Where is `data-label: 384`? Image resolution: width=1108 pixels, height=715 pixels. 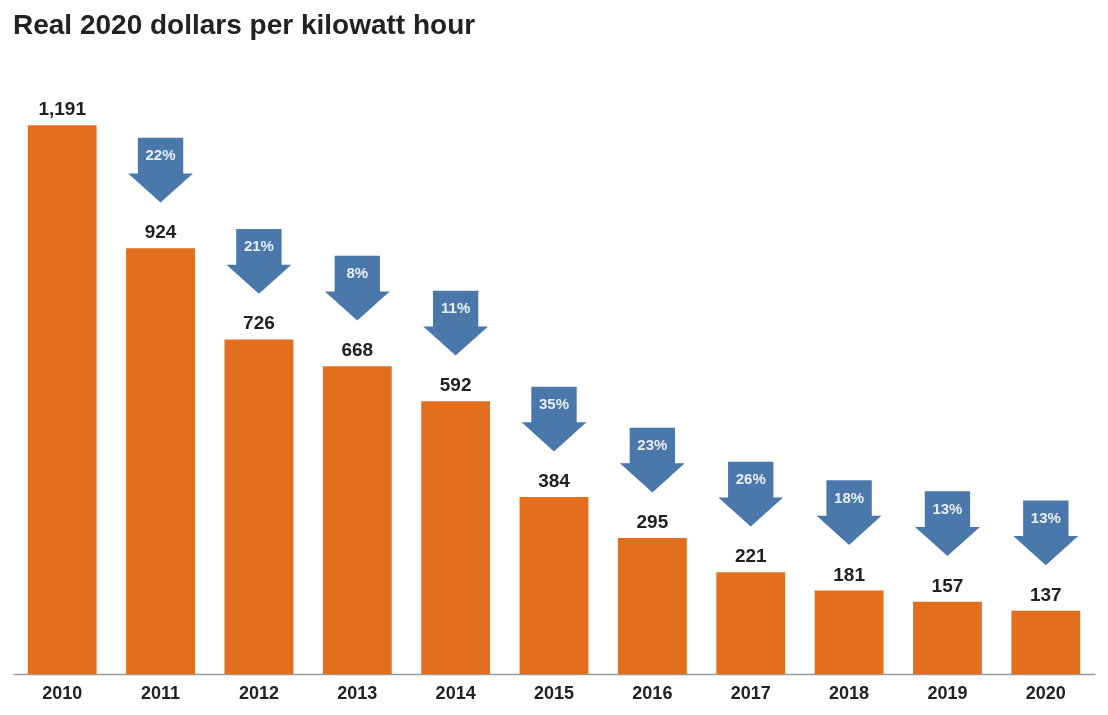
data-label: 384 is located at coordinates (554, 481).